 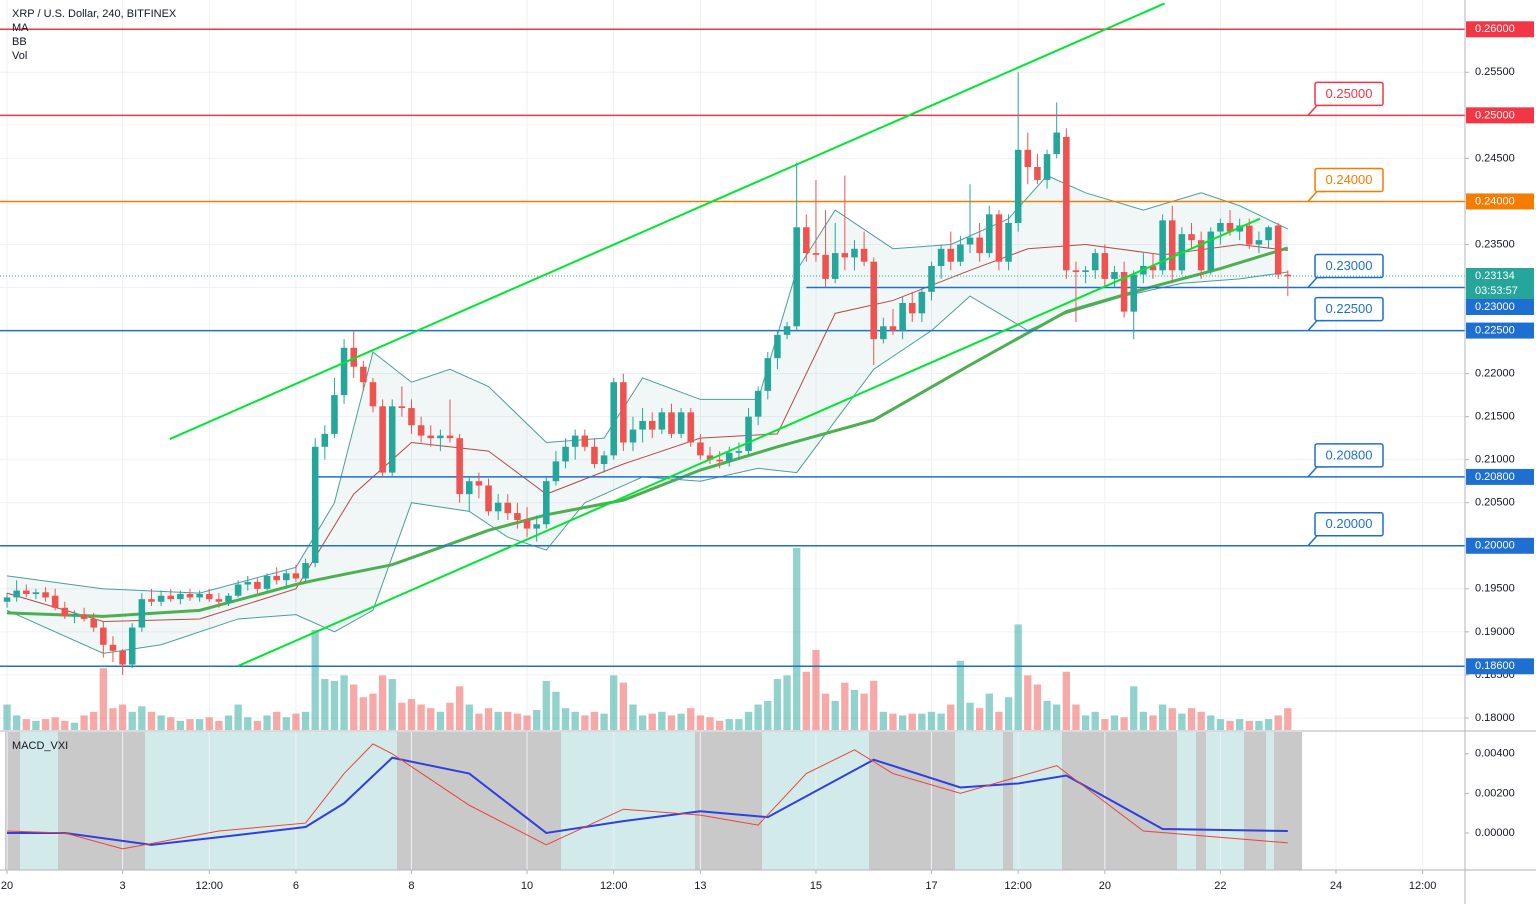 I want to click on x-tick-label: 15, so click(x=816, y=886).